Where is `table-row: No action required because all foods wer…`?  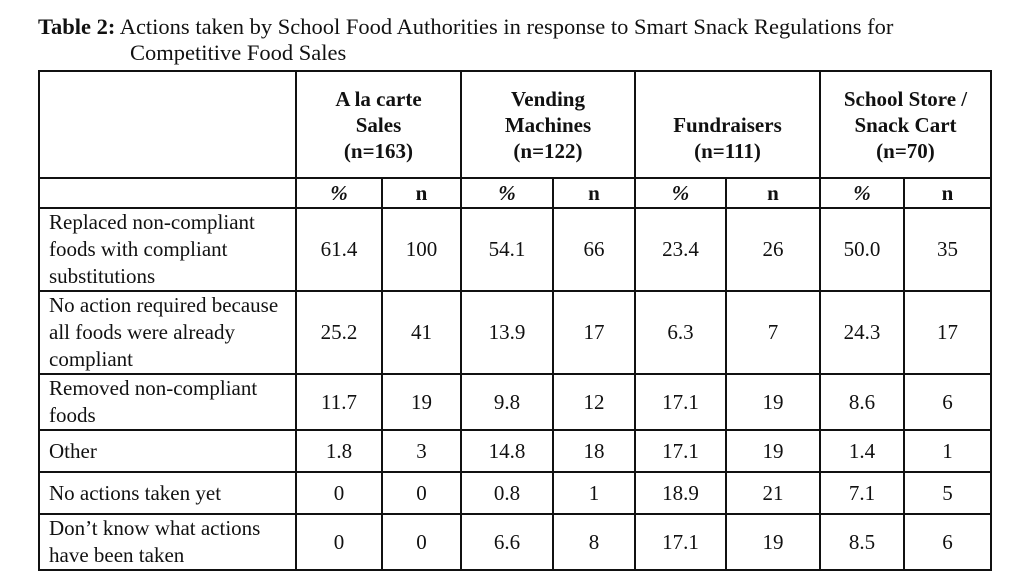 table-row: No action required because all foods wer… is located at coordinates (515, 332).